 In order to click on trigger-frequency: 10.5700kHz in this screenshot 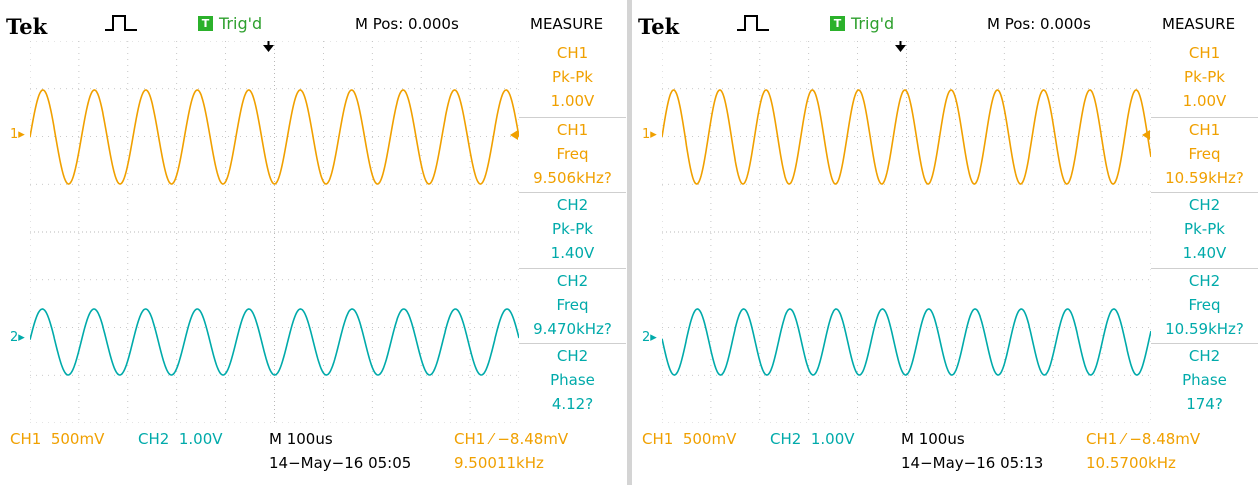, I will do `click(1131, 463)`.